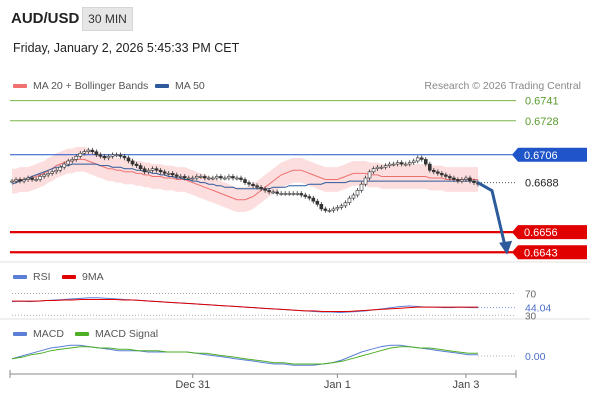 The width and height of the screenshot is (590, 400). Describe the element at coordinates (465, 385) in the screenshot. I see `x-tick-label: Jan 3` at that location.